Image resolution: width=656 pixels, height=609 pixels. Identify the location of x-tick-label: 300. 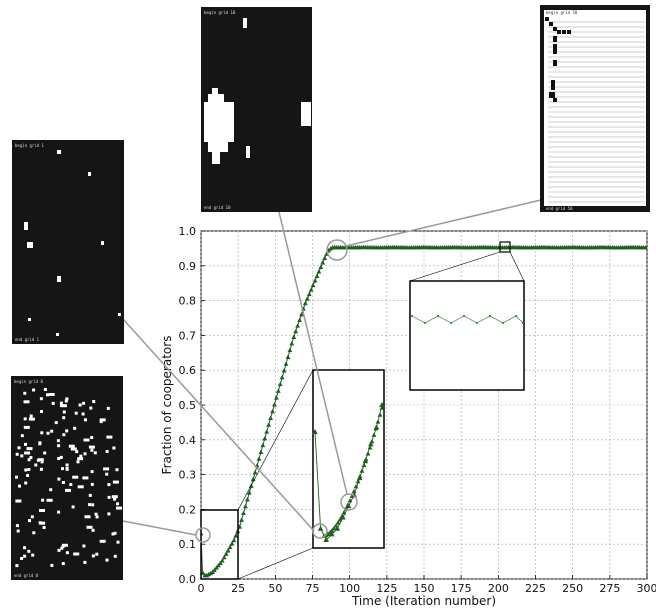
(646, 588).